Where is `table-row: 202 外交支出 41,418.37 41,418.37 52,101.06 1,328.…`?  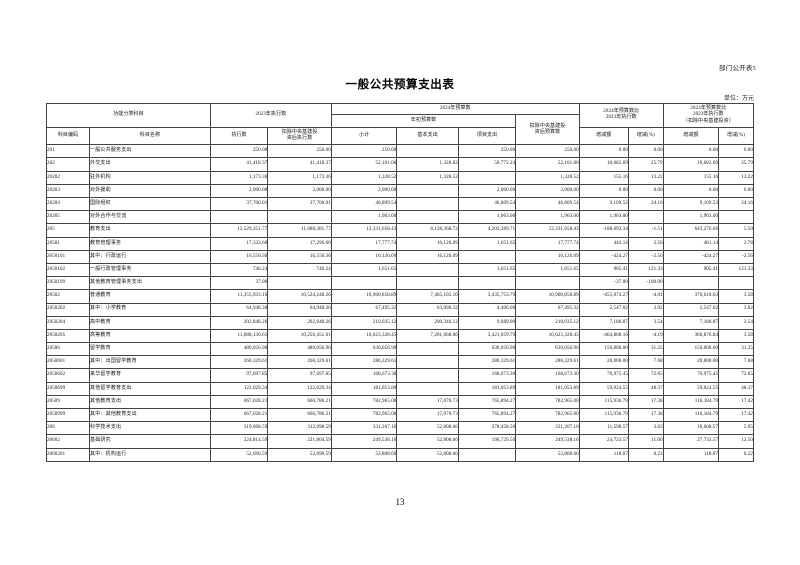
table-row: 202 外交支出 41,418.37 41,418.37 52,101.06 1,328.… is located at coordinates (399, 164).